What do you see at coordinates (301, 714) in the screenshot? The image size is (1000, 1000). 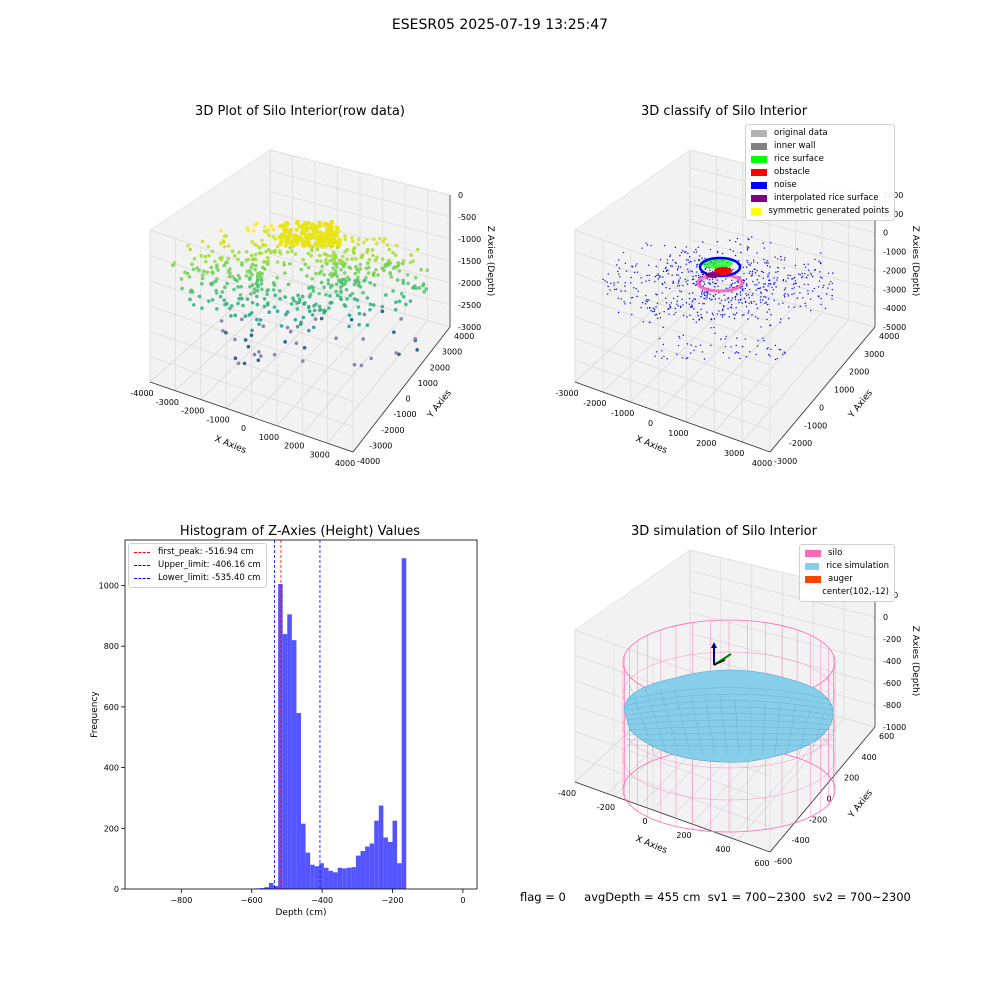 I see `histogram-frame` at bounding box center [301, 714].